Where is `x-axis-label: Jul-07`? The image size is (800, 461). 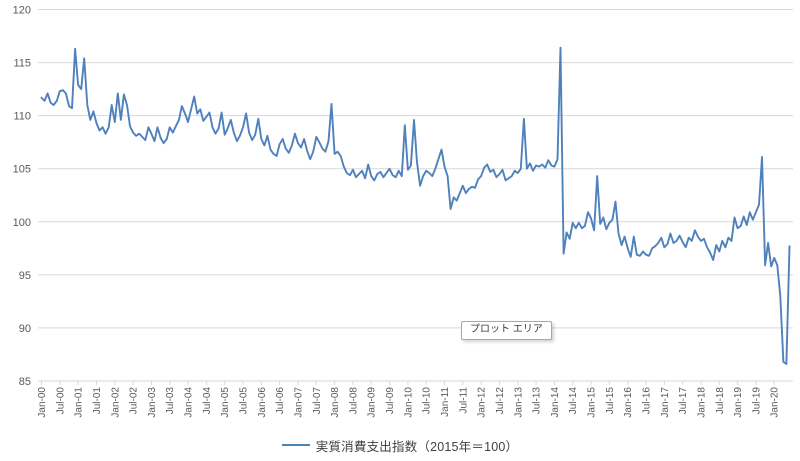
x-axis-label: Jul-07 is located at coordinates (317, 401).